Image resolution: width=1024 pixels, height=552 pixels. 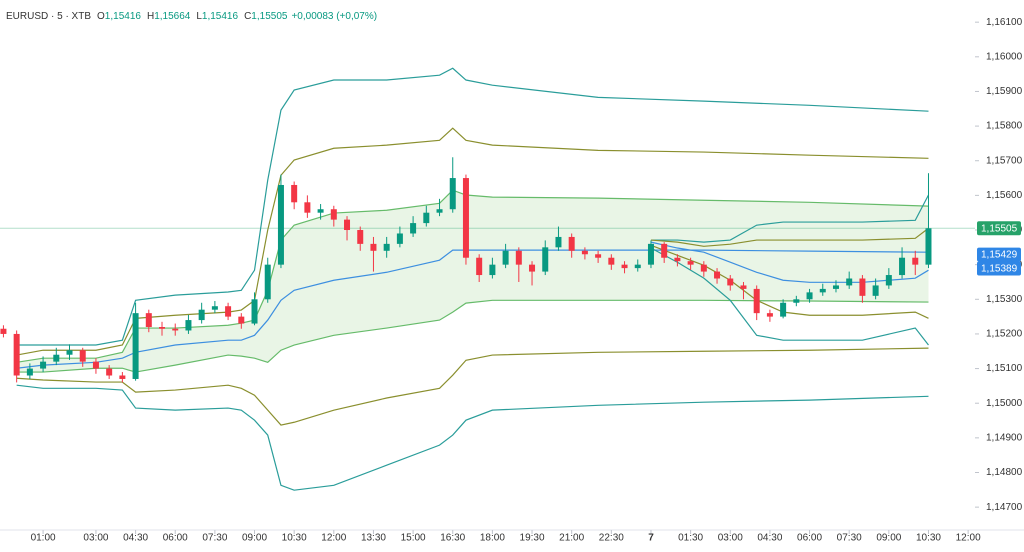 I want to click on ohlc-value: 1,15664, so click(x=172, y=16).